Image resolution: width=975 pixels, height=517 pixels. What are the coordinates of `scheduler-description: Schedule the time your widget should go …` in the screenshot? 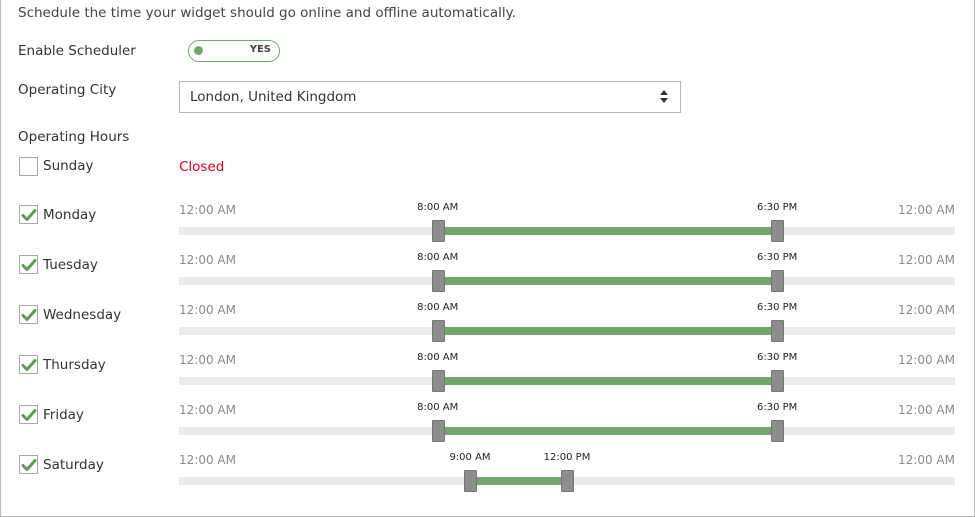 It's located at (267, 13).